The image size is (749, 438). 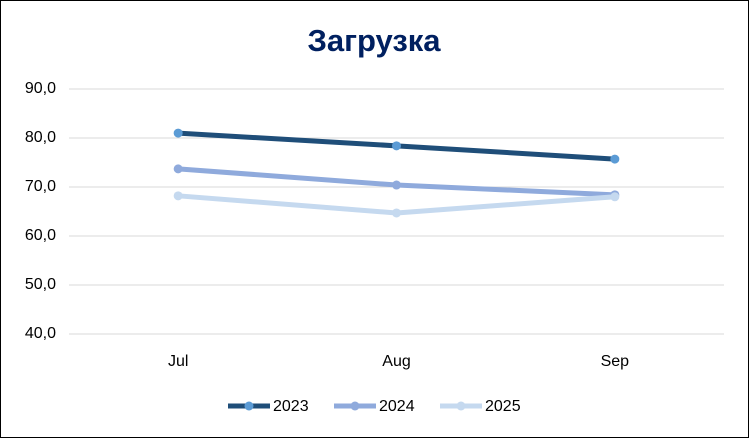 What do you see at coordinates (40, 235) in the screenshot?
I see `y-tick-label: 60,0` at bounding box center [40, 235].